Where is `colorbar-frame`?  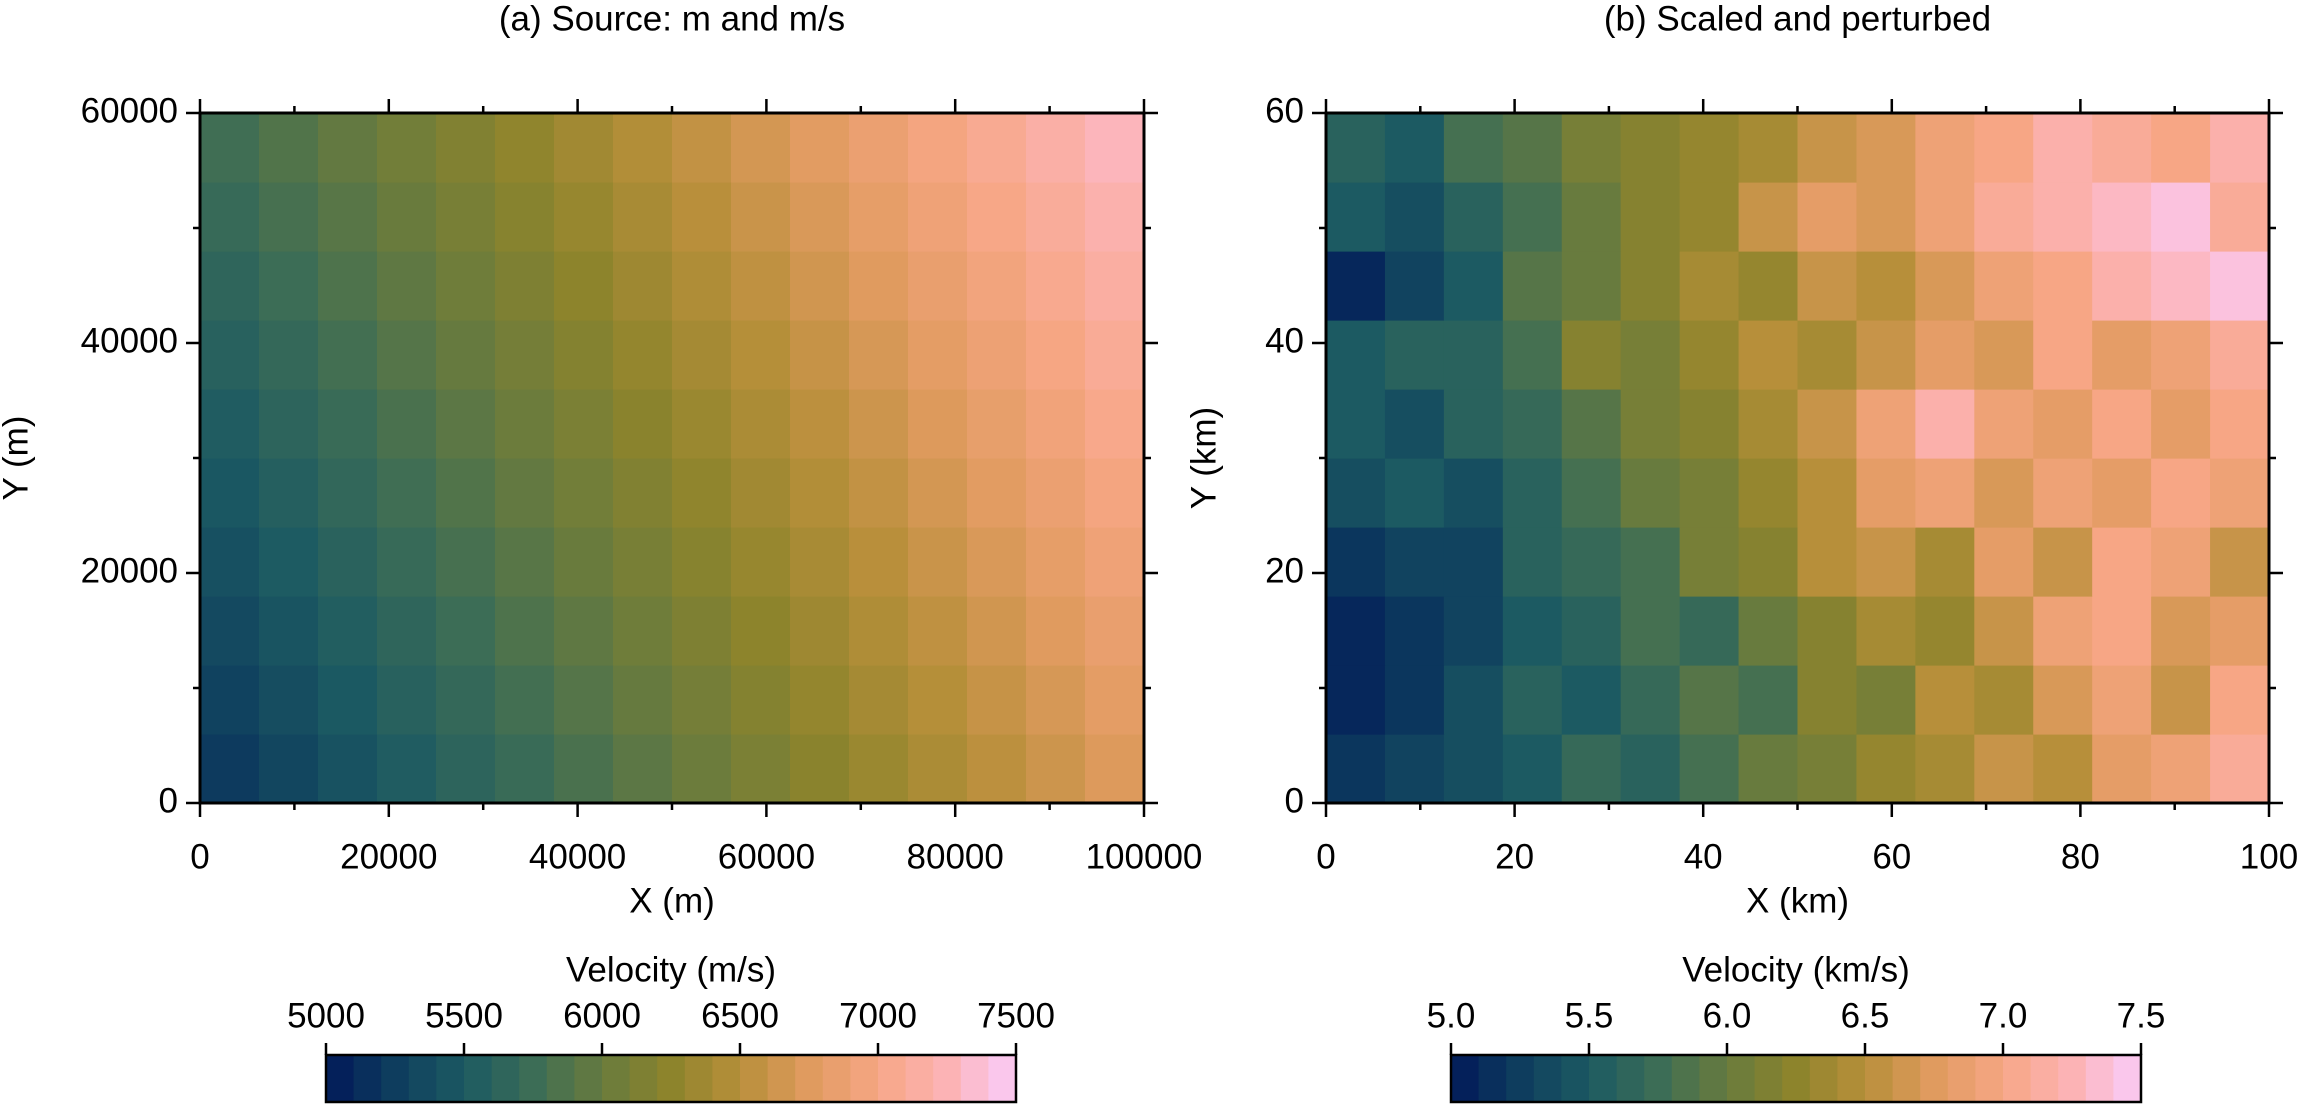 colorbar-frame is located at coordinates (671, 1078).